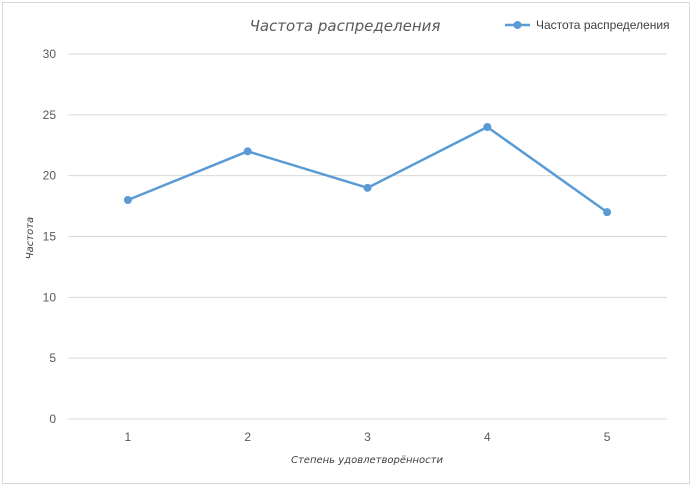  Describe the element at coordinates (50, 54) in the screenshot. I see `y-tick-label: 30` at that location.